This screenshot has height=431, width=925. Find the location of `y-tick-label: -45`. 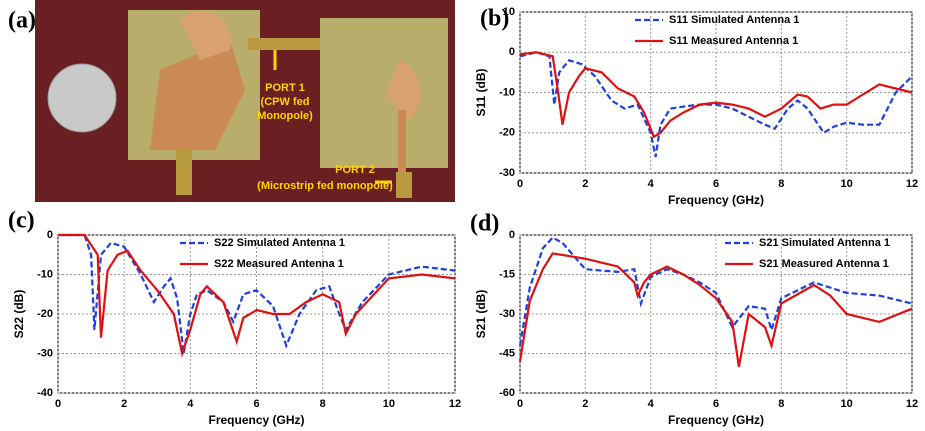

y-tick-label: -45 is located at coordinates (507, 353).